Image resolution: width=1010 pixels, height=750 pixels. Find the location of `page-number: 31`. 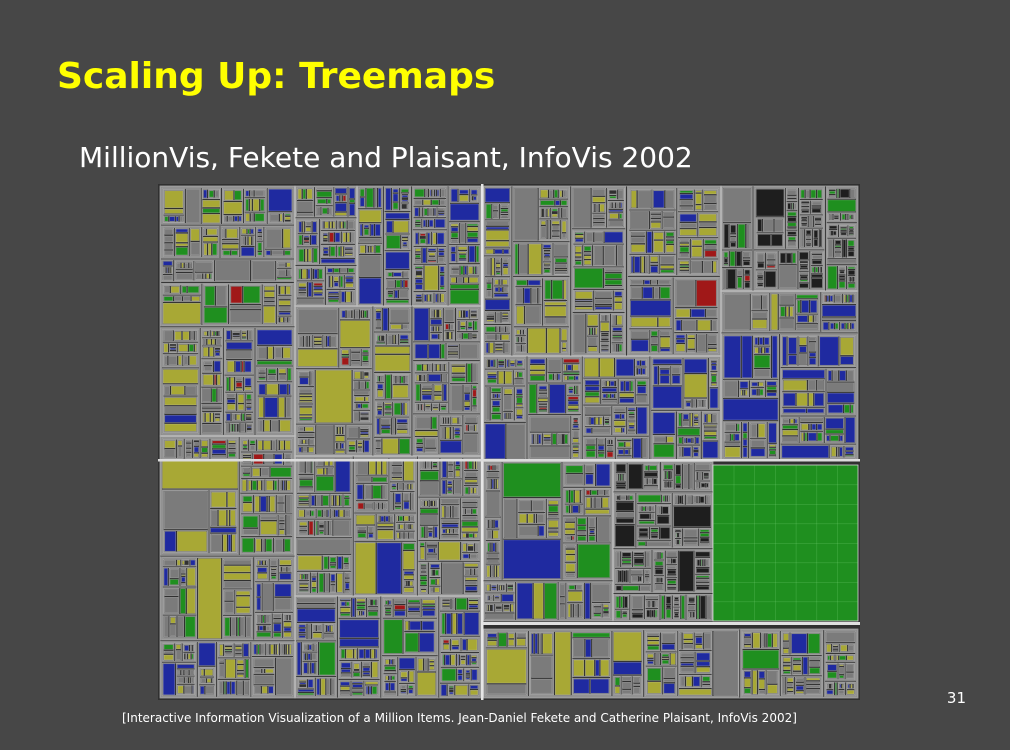

page-number: 31 is located at coordinates (956, 698).